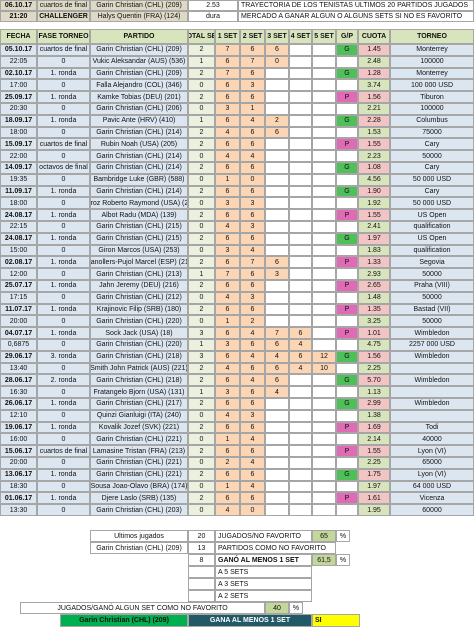  I want to click on odds: 1.48, so click(374, 297).